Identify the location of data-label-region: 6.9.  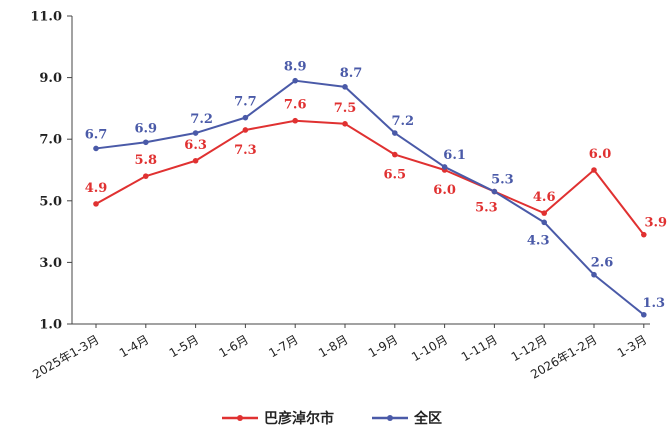
(145, 128).